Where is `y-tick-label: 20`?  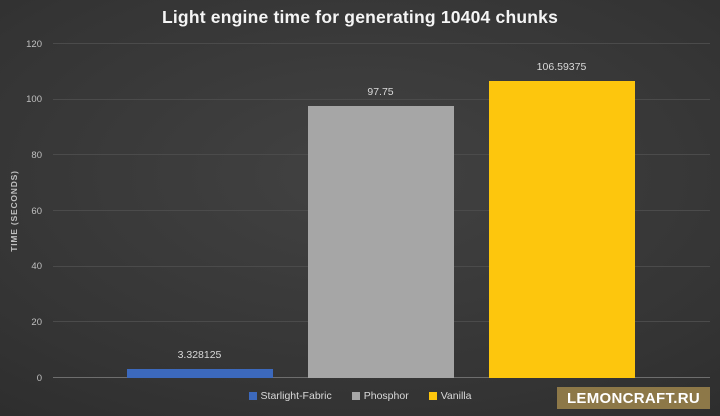
y-tick-label: 20 is located at coordinates (36, 322).